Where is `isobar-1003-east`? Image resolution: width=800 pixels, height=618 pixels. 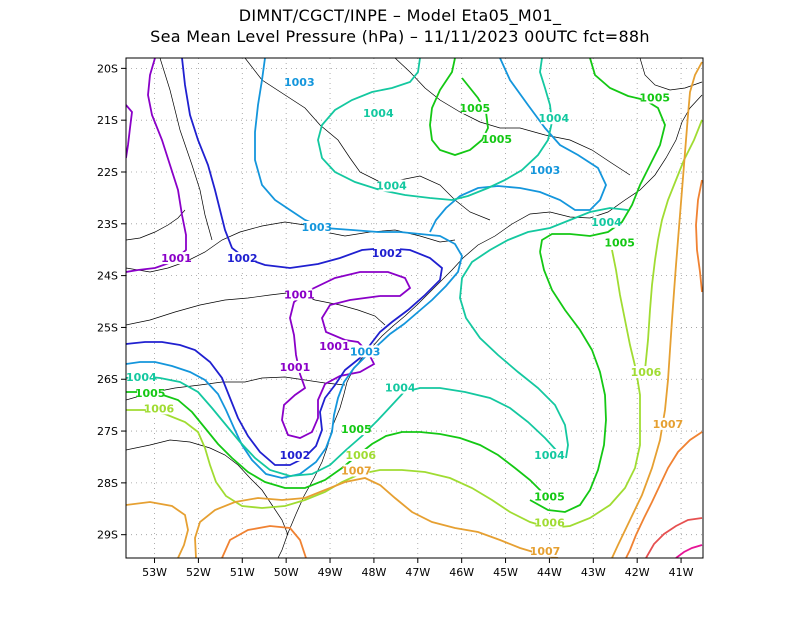 isobar-1003-east is located at coordinates (518, 145).